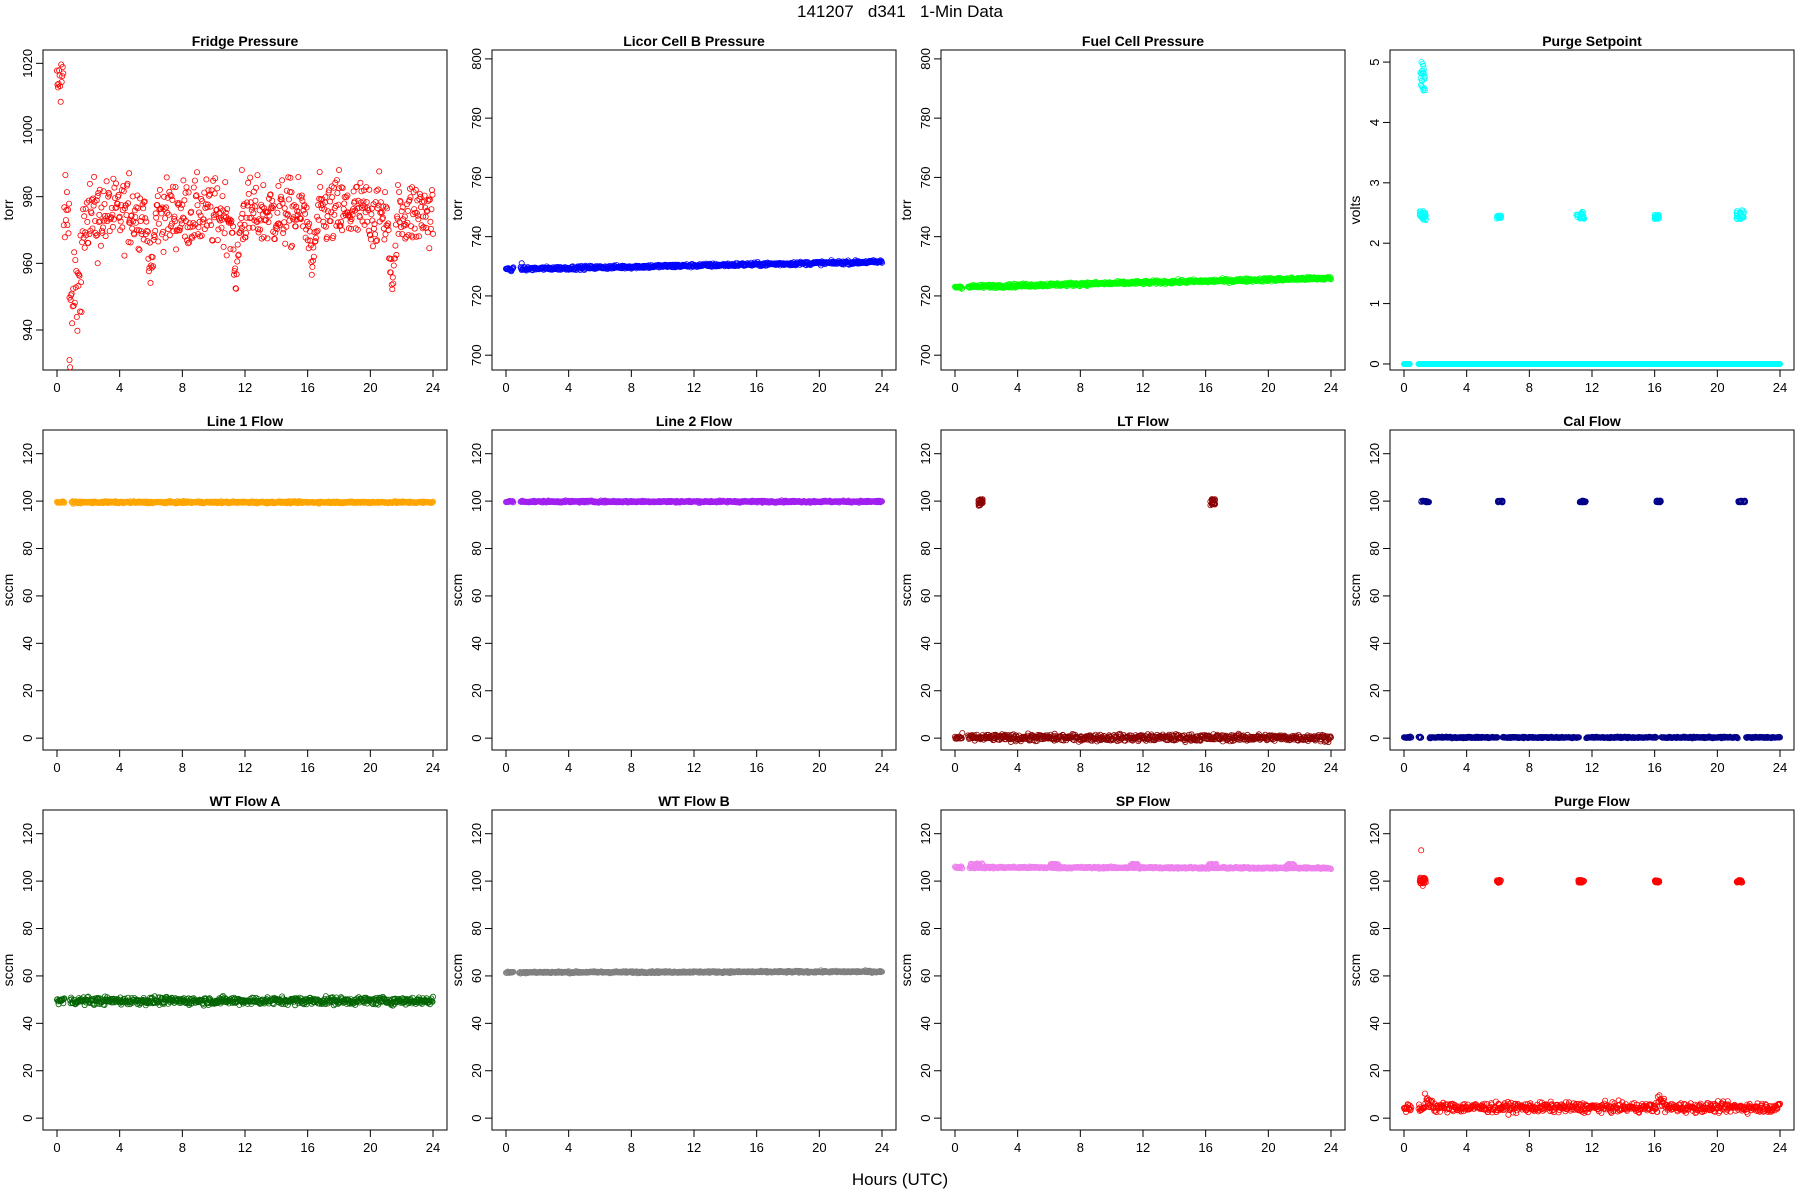 Image resolution: width=1800 pixels, height=1200 pixels. Describe the element at coordinates (8, 590) in the screenshot. I see `y-axis-label: sccm` at that location.